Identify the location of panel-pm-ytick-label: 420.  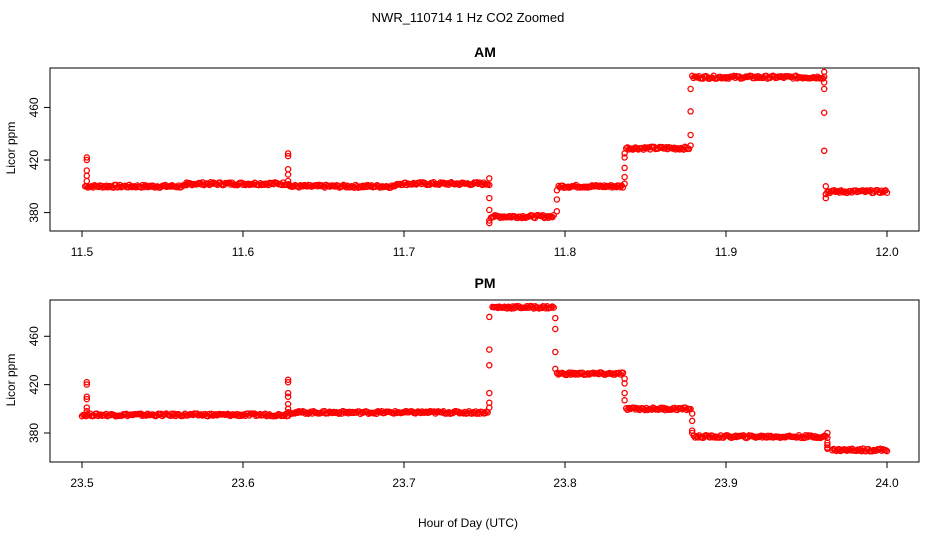
(34, 384).